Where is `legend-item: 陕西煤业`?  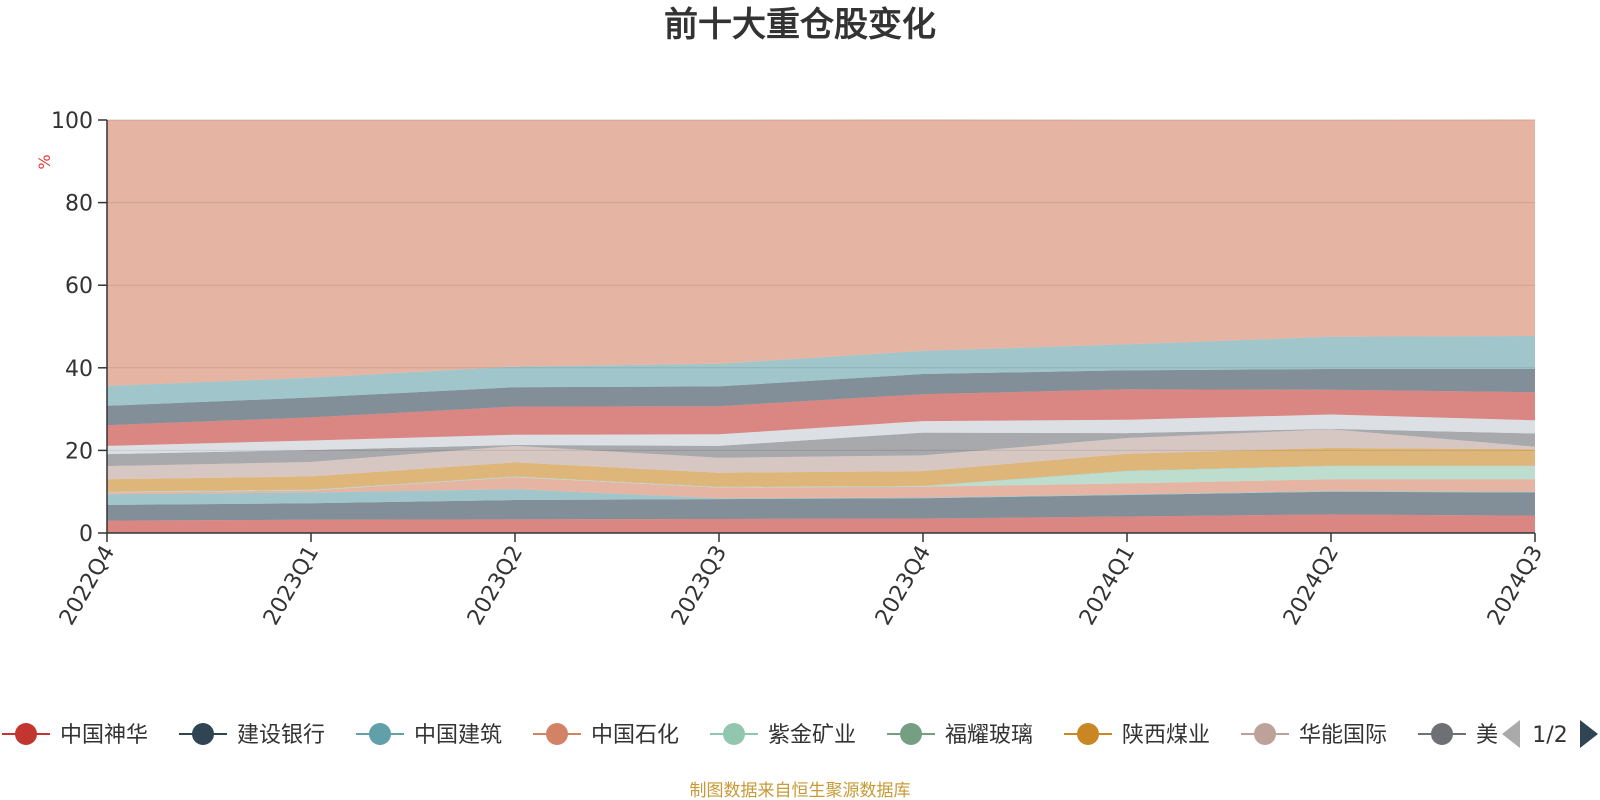 legend-item: 陕西煤业 is located at coordinates (1137, 735).